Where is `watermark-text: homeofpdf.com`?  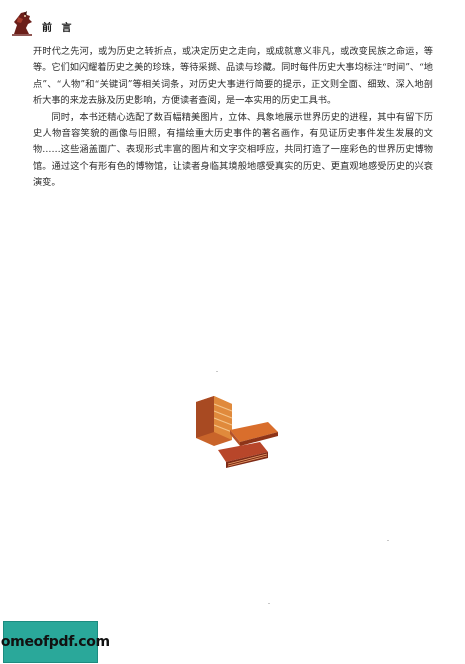
watermark-text: homeofpdf.com is located at coordinates (55, 642).